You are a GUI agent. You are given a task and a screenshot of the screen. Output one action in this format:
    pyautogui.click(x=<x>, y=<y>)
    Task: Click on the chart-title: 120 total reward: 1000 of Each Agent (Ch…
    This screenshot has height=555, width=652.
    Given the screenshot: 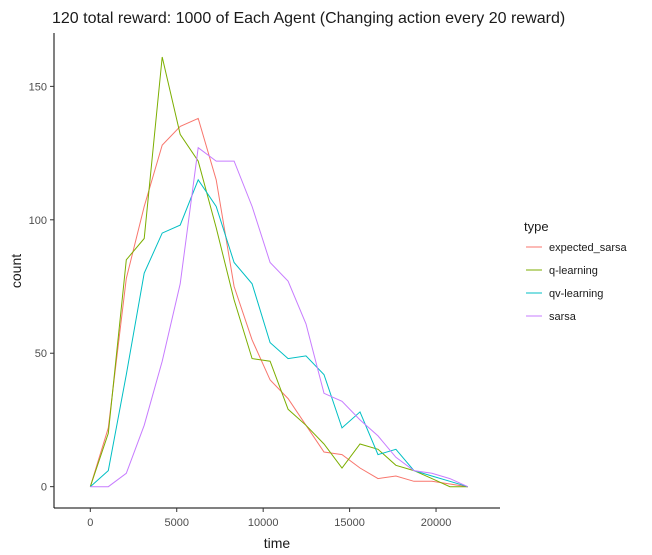 What is the action you would take?
    pyautogui.click(x=308, y=18)
    